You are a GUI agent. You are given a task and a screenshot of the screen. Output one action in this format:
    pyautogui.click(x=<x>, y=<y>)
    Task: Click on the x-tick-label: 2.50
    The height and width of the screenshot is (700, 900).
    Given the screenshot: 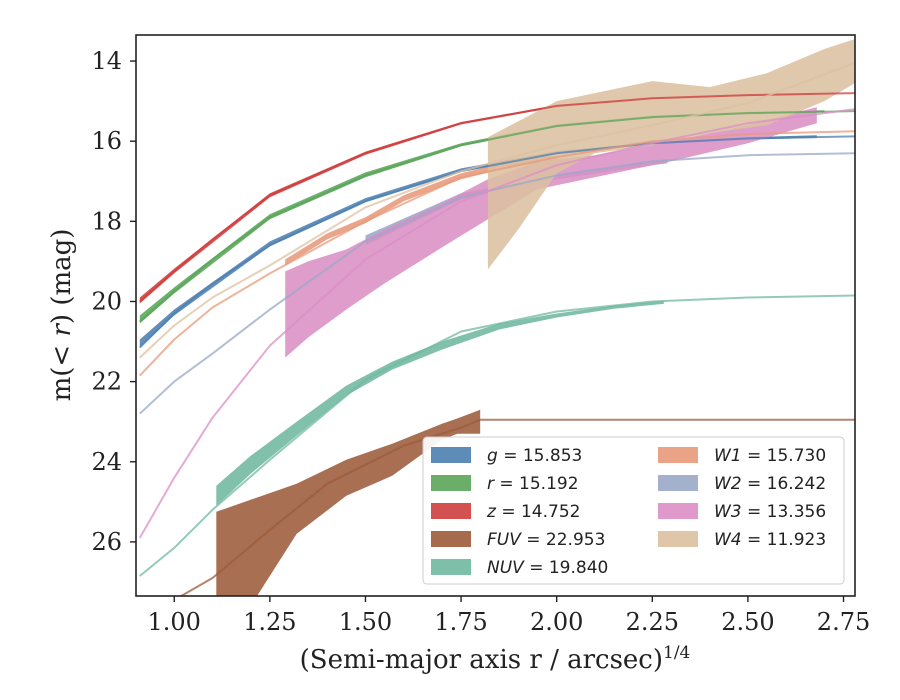 What is the action you would take?
    pyautogui.click(x=747, y=622)
    